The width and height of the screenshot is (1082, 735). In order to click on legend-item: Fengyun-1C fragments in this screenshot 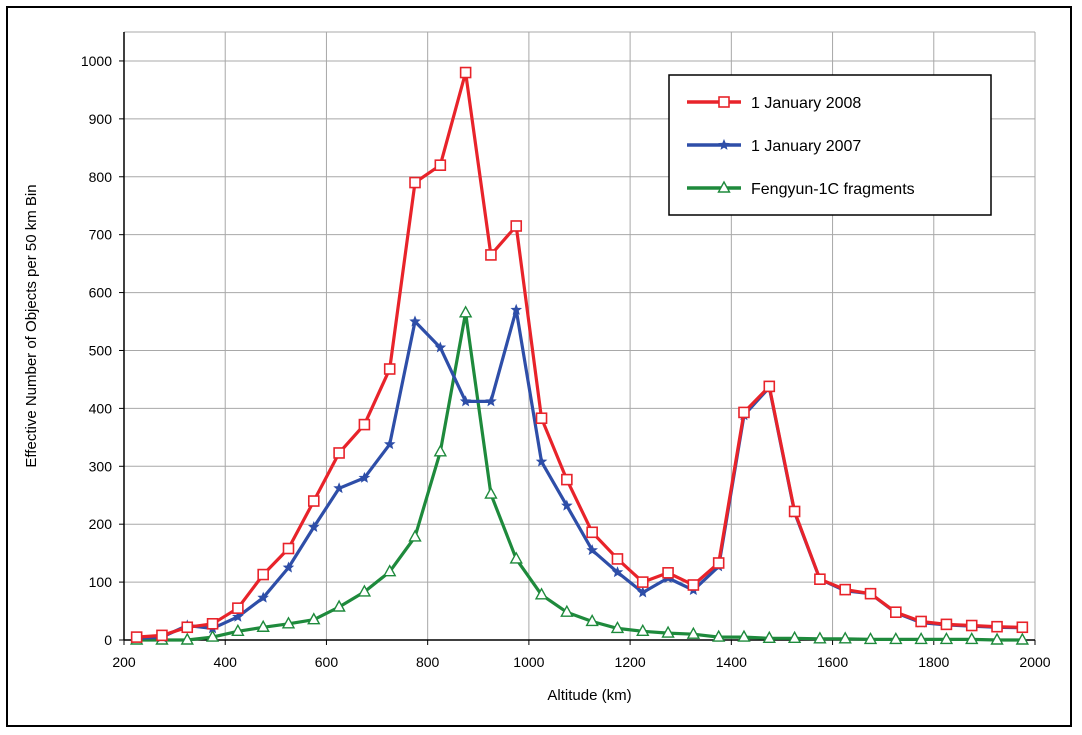, I will do `click(801, 189)`.